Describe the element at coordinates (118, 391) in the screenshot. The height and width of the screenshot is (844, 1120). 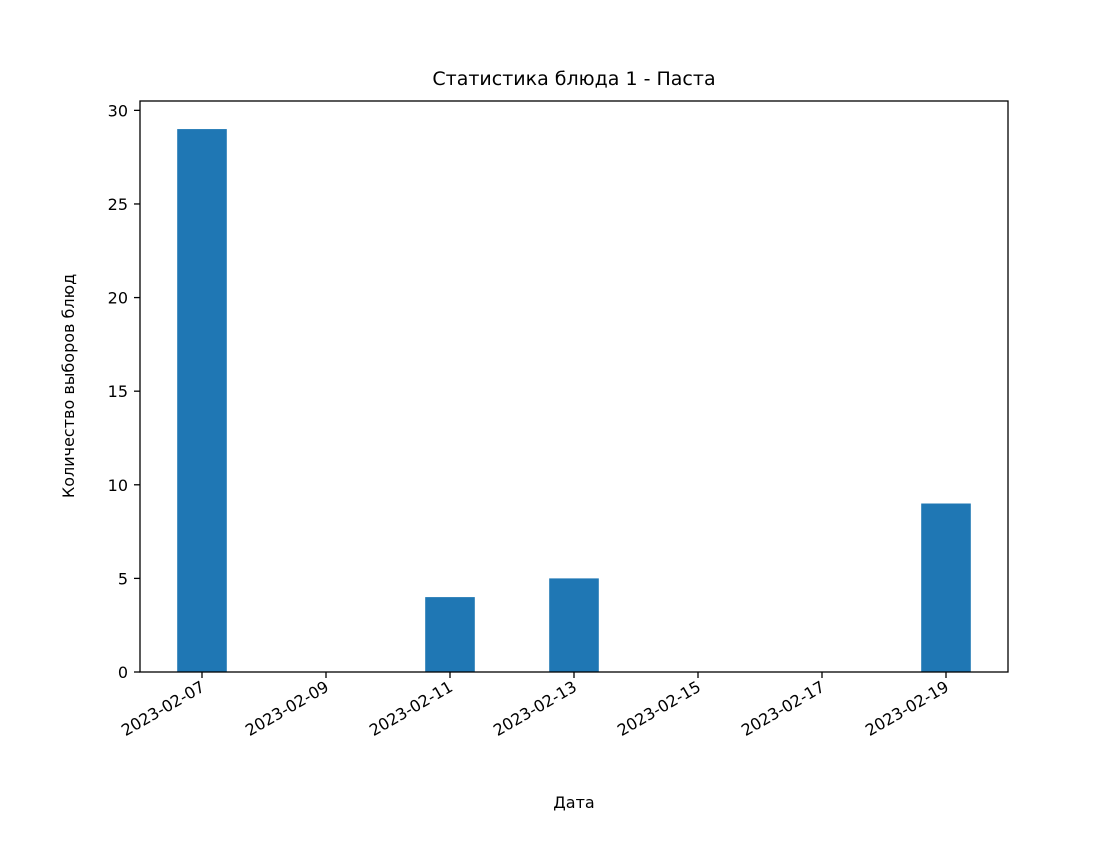
I see `y-tick-label-15: 15` at that location.